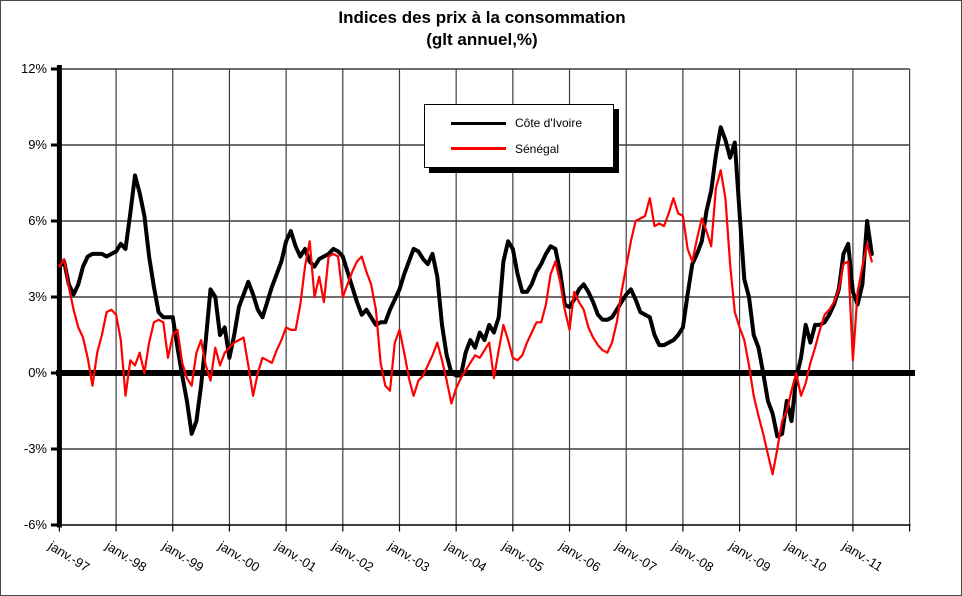 Image resolution: width=962 pixels, height=596 pixels. I want to click on senegal-line-sample-icon, so click(478, 148).